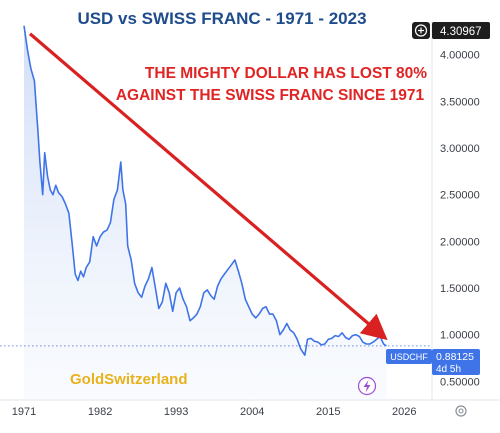 The width and height of the screenshot is (500, 433). What do you see at coordinates (455, 357) in the screenshot?
I see `last-price-value: 0.88125` at bounding box center [455, 357].